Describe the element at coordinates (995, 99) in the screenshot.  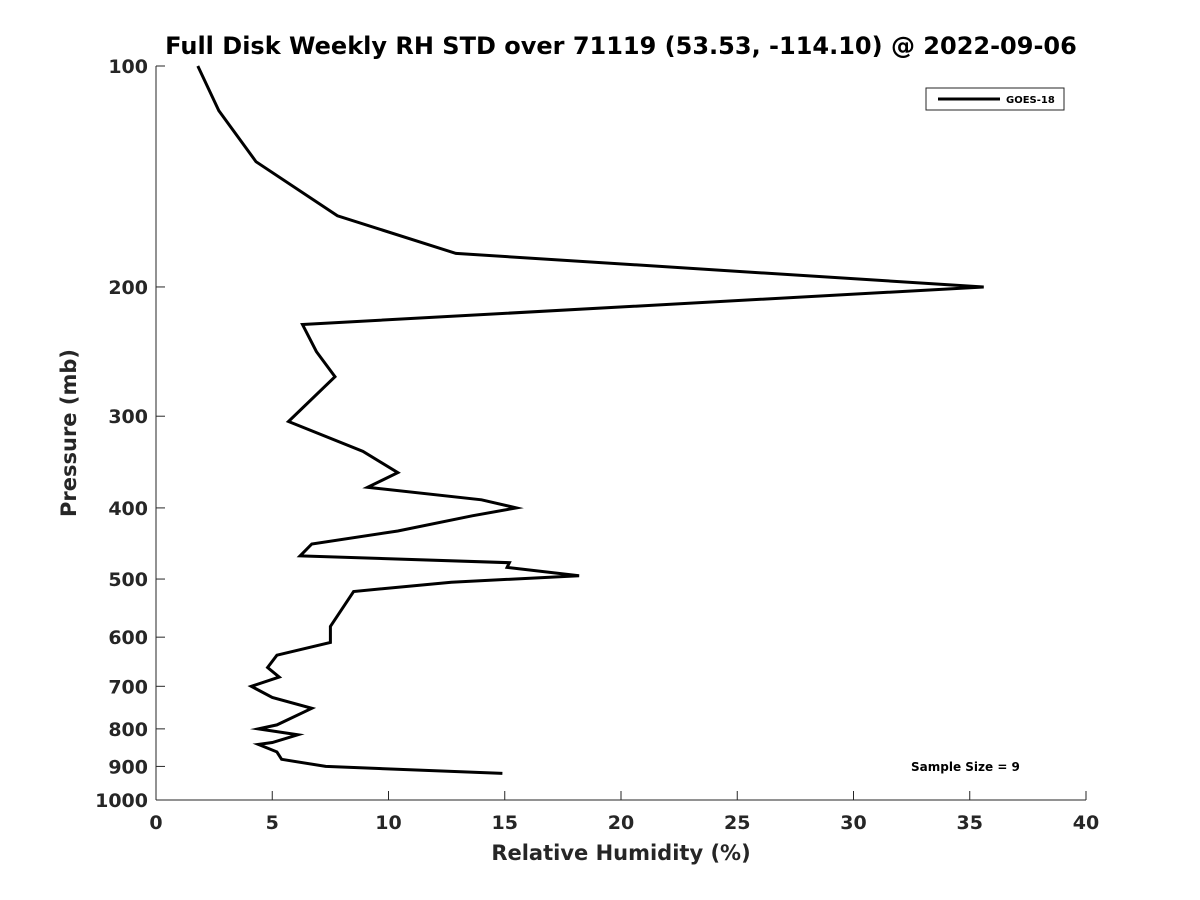
I see `legend: GOES-18` at that location.